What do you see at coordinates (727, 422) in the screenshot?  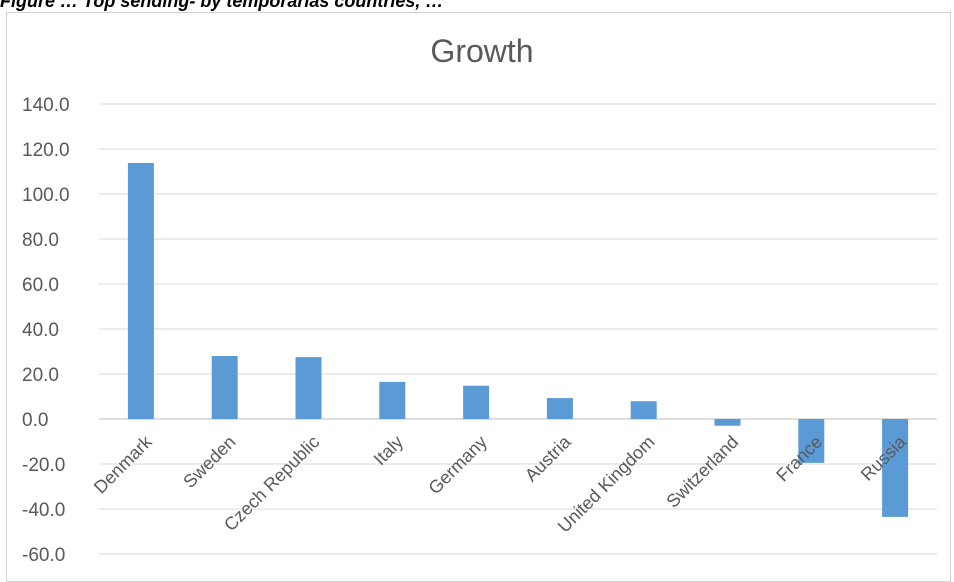 I see `bar-switzerland` at bounding box center [727, 422].